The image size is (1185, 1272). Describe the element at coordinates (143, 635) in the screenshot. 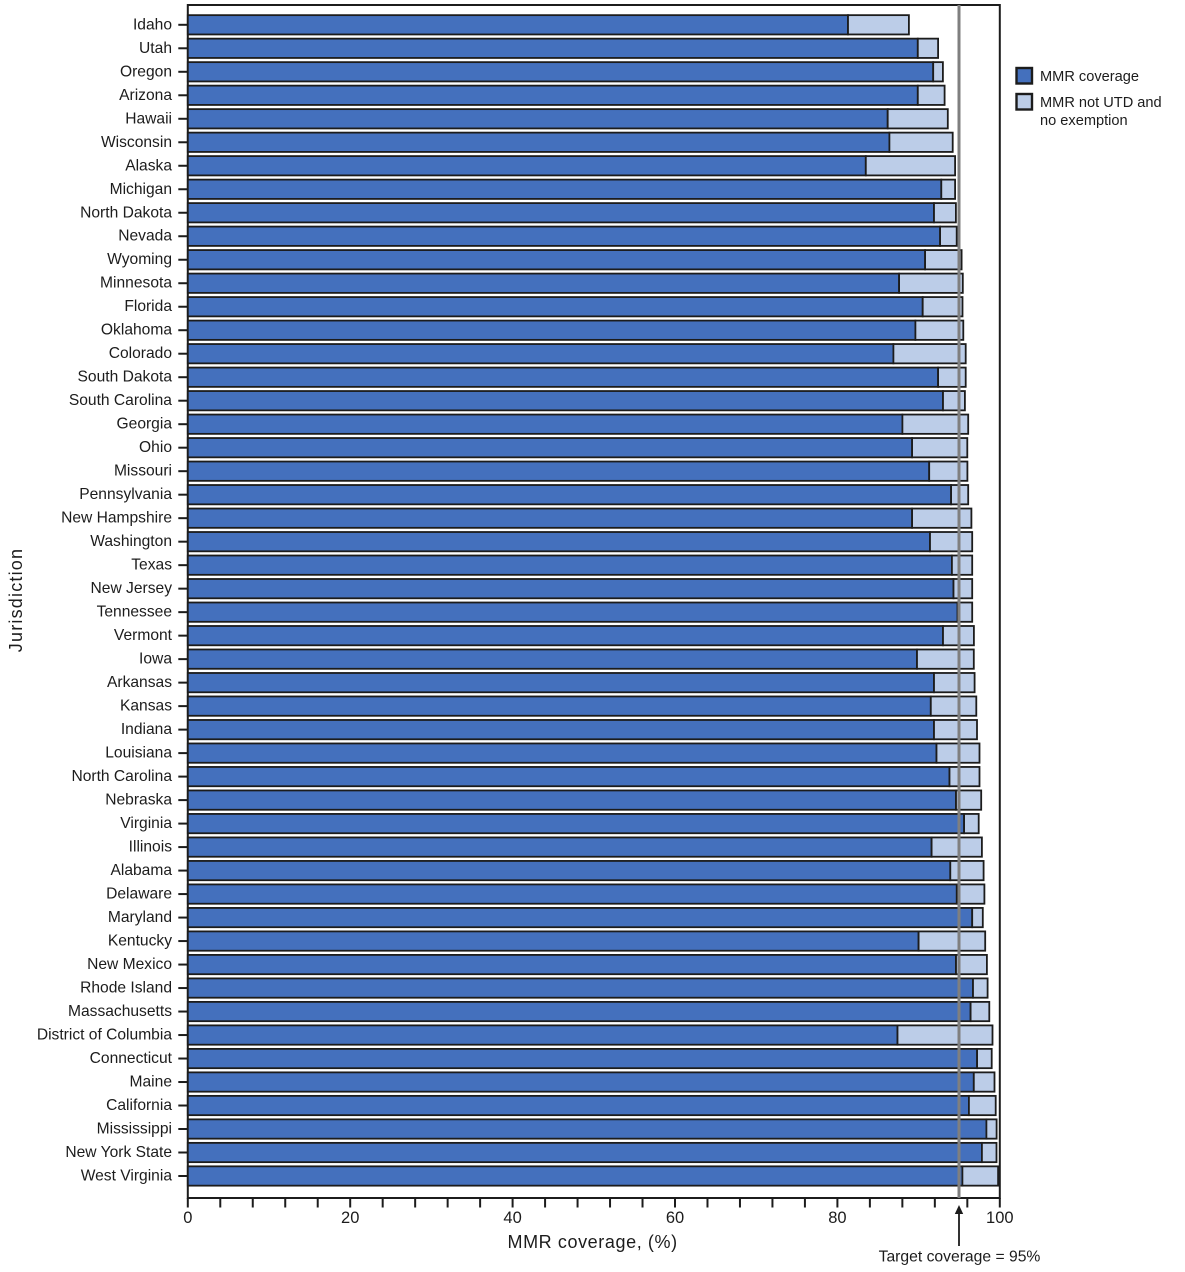

I see `svg-text: Vermont` at that location.